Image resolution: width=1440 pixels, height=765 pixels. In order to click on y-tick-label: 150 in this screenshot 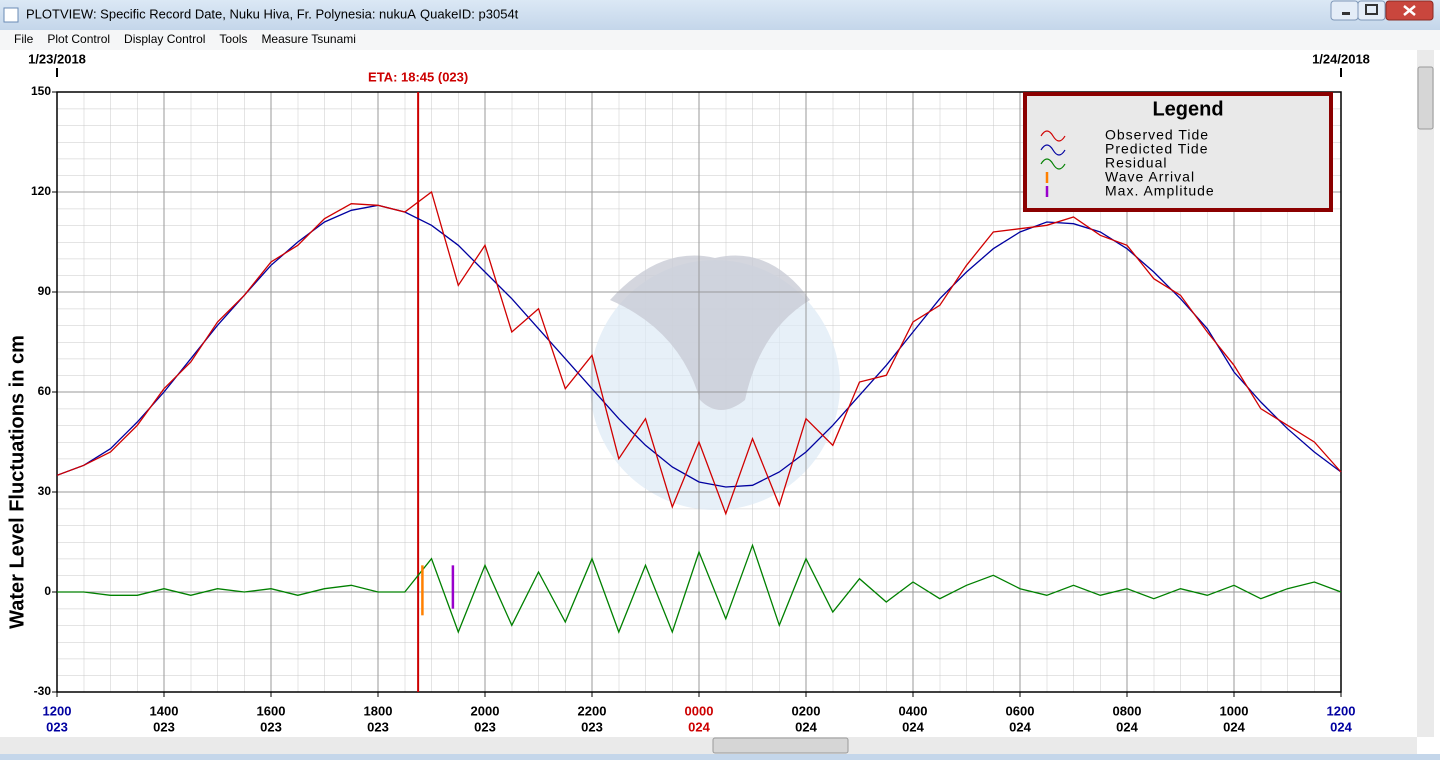, I will do `click(41, 91)`.